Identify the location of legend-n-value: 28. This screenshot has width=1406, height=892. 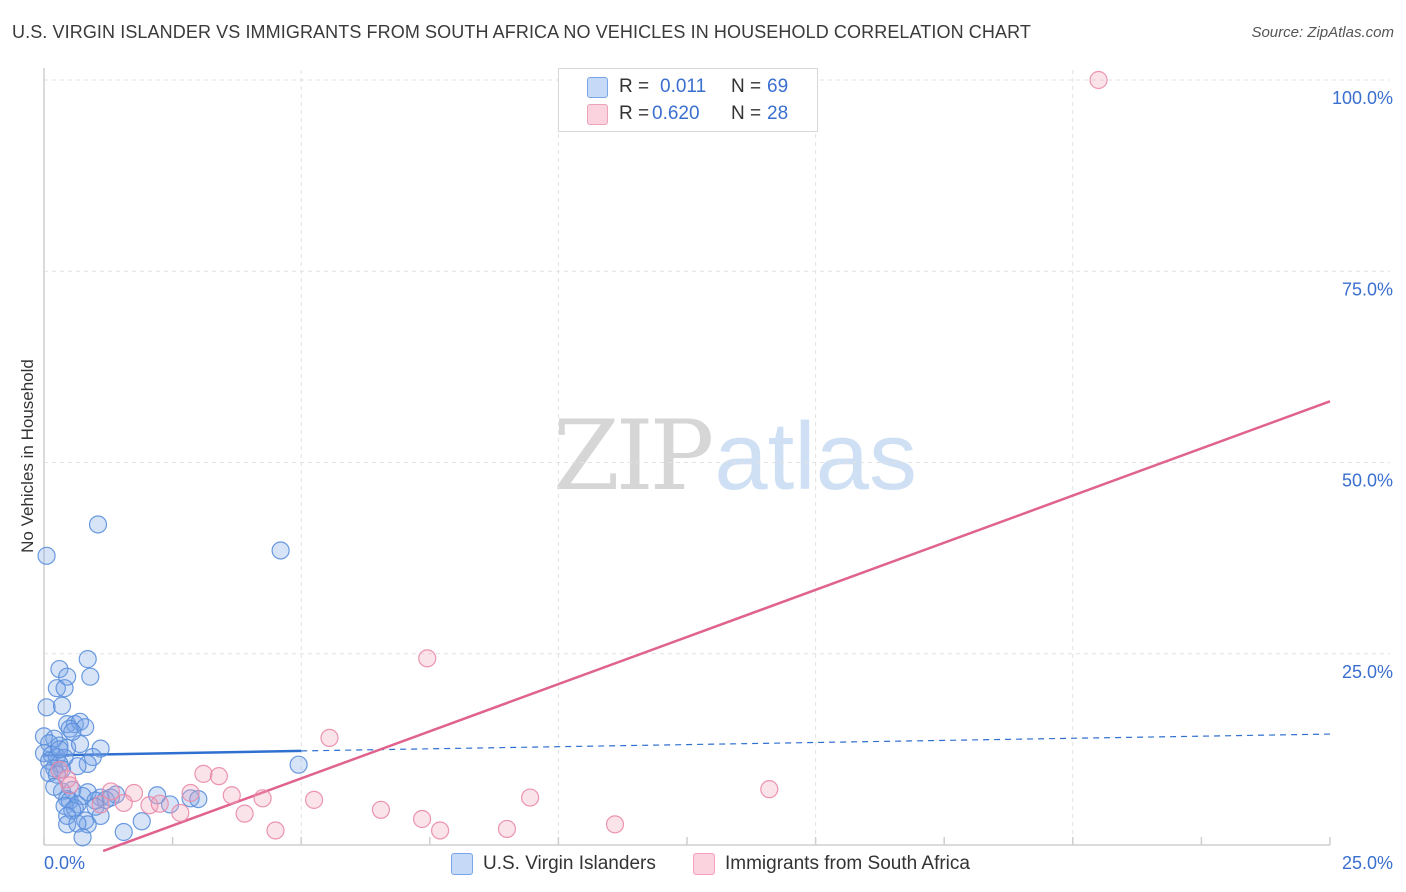
(778, 113).